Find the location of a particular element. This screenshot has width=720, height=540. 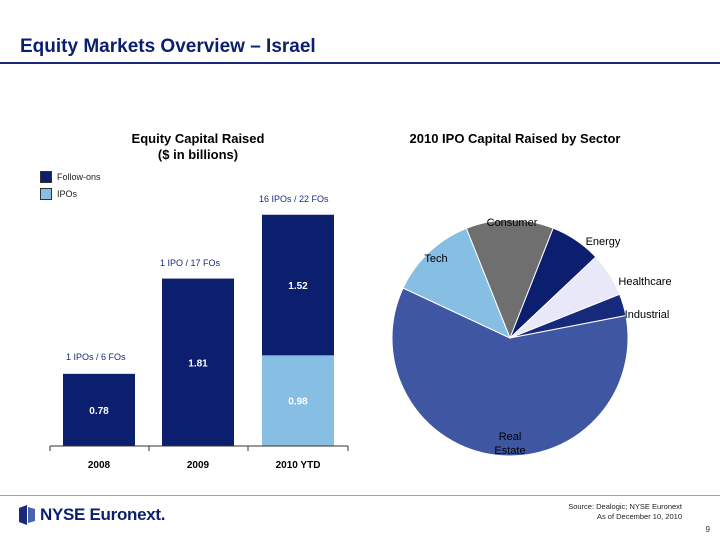

bar-chart-title: Equity Capital Raised ($ in billions) is located at coordinates (198, 147).